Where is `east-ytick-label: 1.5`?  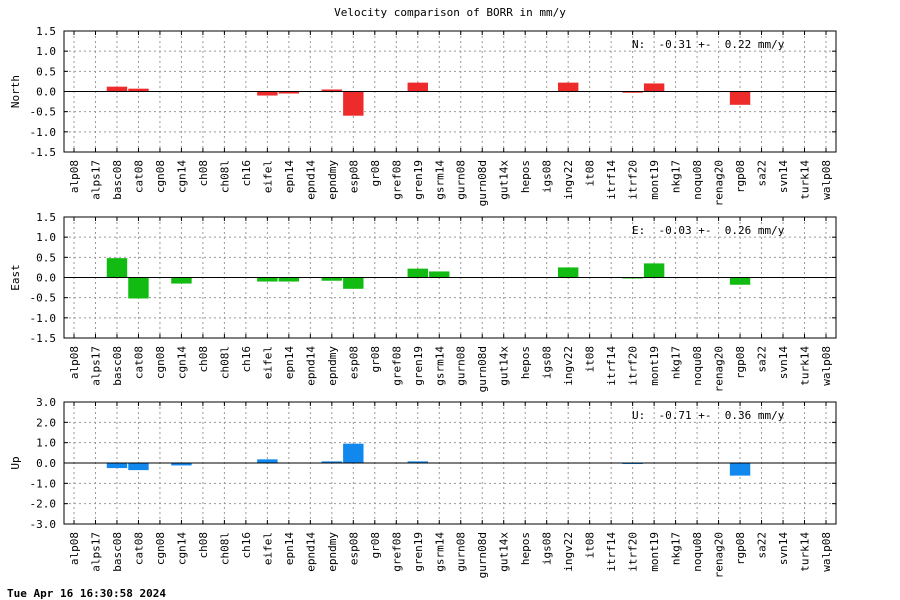
east-ytick-label: 1.5 is located at coordinates (46, 217).